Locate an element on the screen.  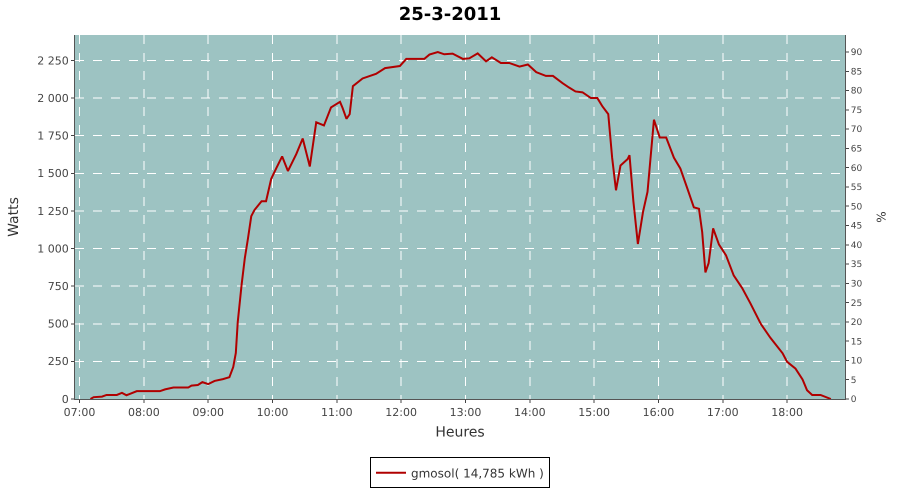
y-axis-title: Watts is located at coordinates (14, 217).